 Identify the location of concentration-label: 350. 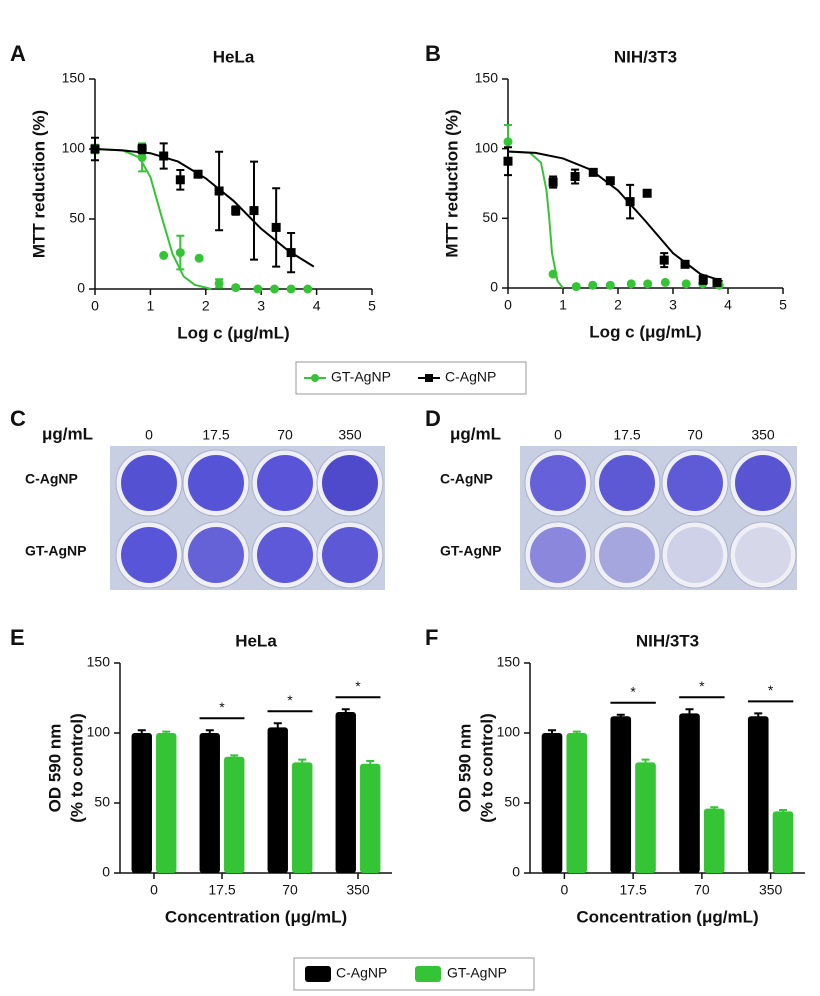
(350, 435).